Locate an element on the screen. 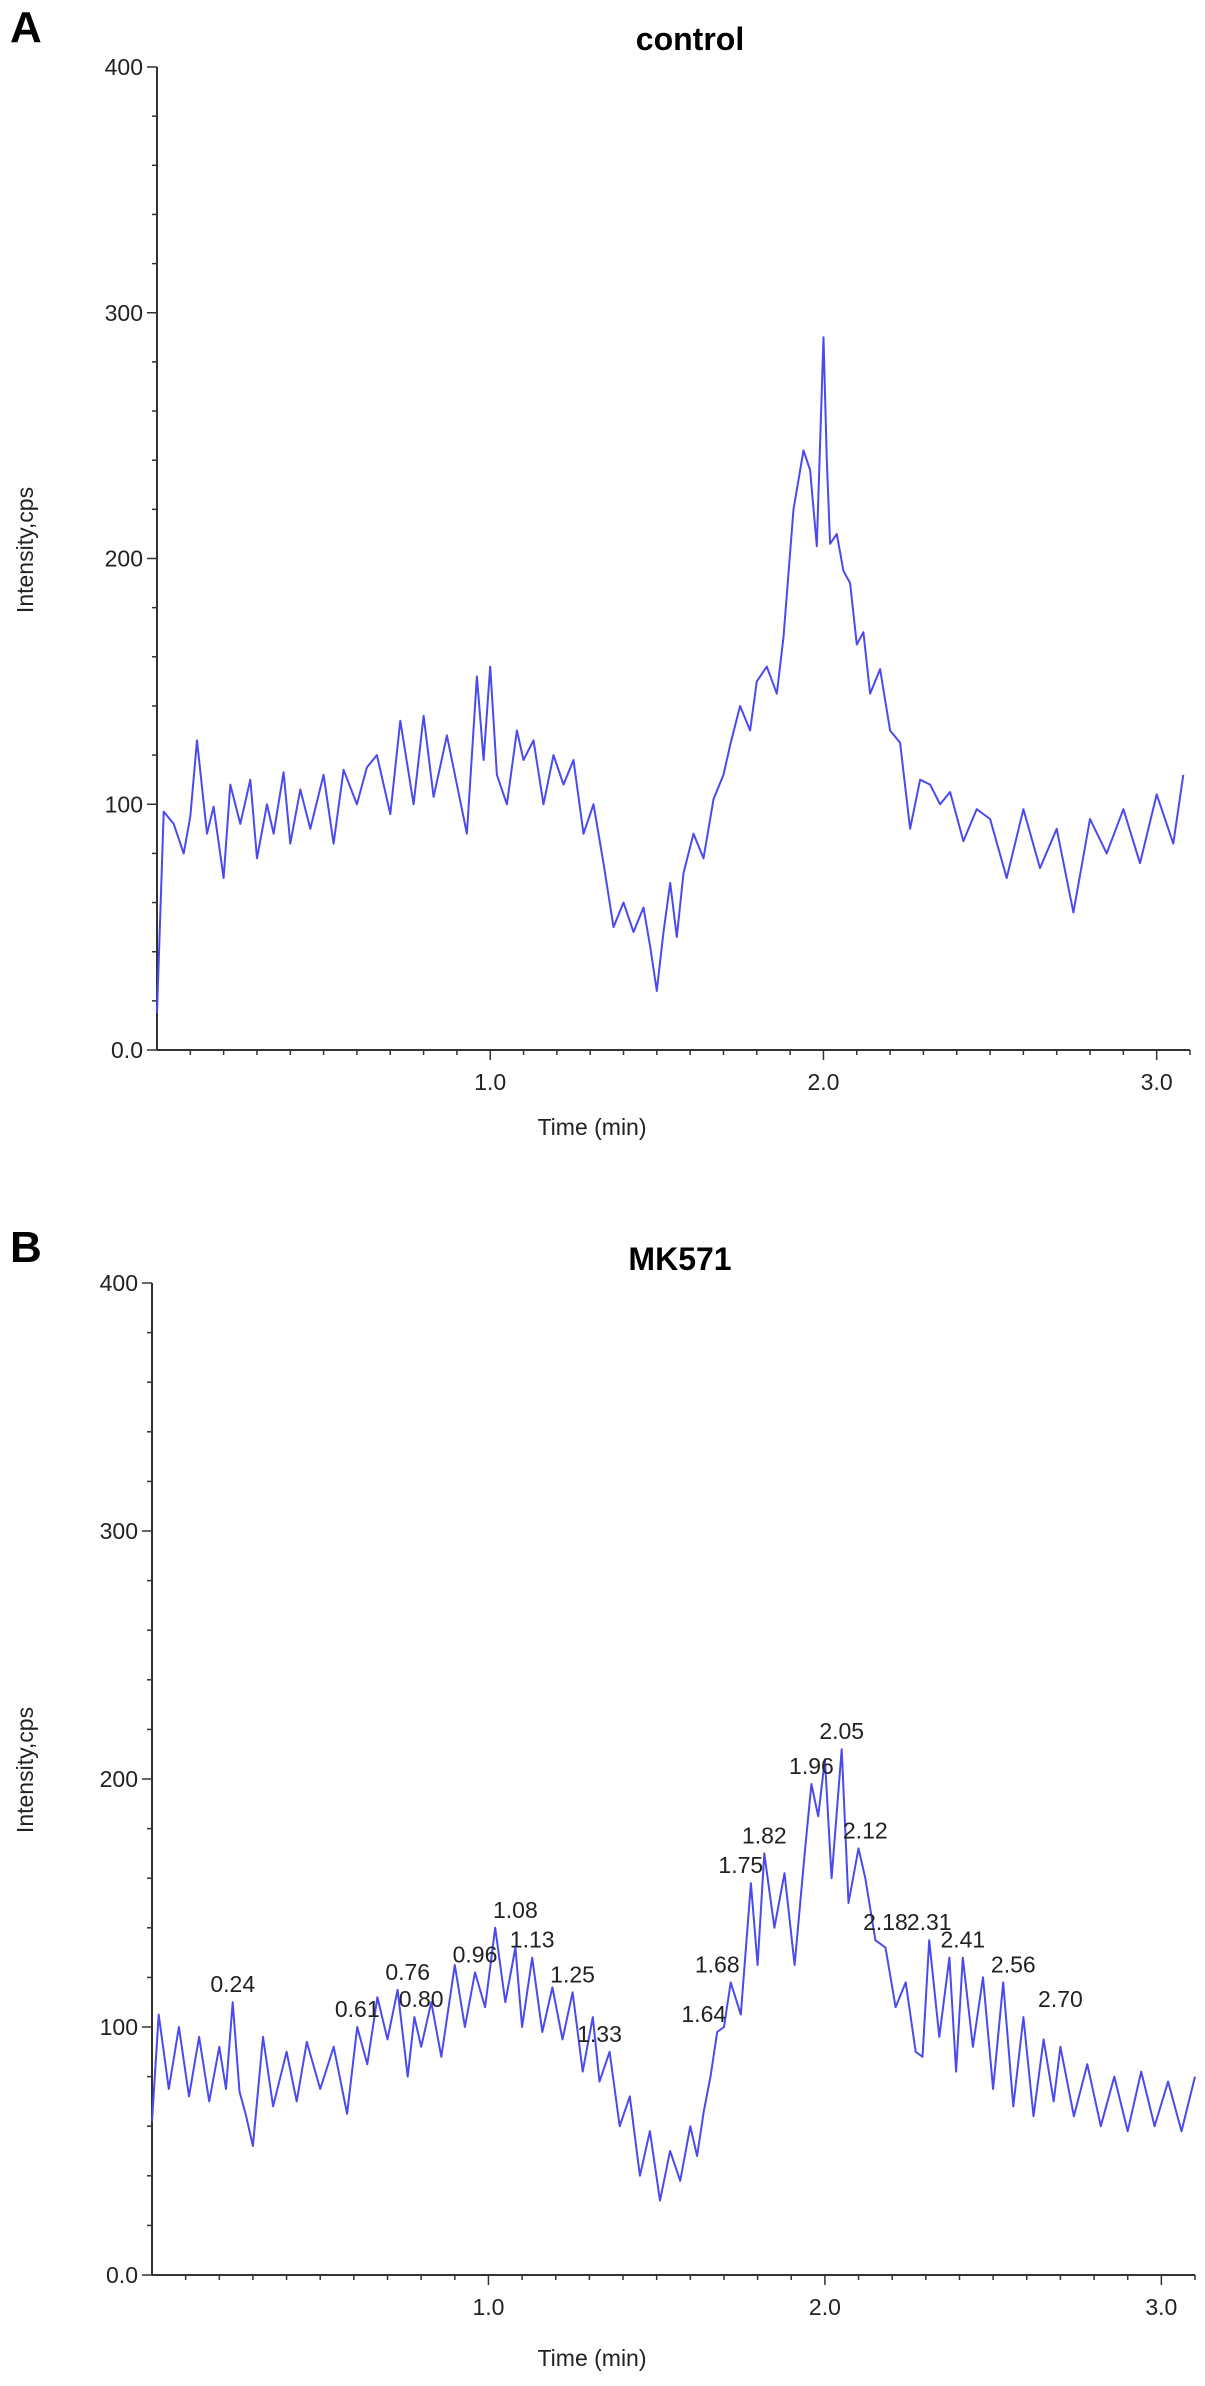 Image resolution: width=1205 pixels, height=2386 pixels. panel-a-y-tick-label: 400 is located at coordinates (124, 67).